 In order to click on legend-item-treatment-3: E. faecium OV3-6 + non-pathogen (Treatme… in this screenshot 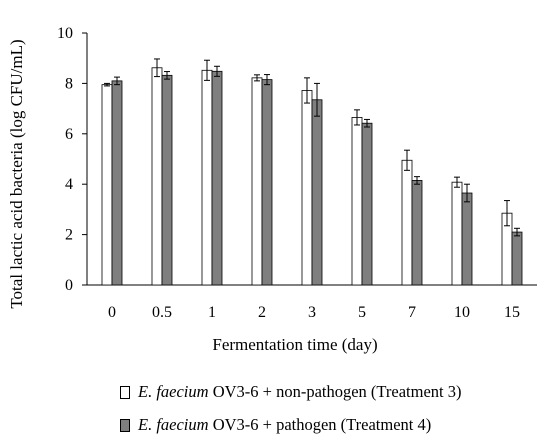, I will do `click(291, 392)`.